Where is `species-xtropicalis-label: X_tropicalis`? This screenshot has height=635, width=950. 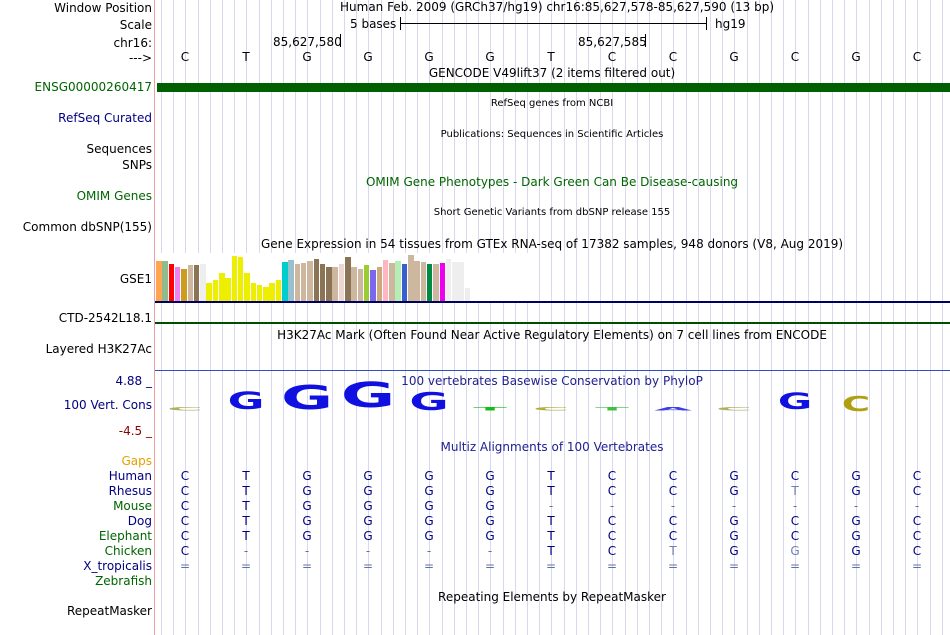
species-xtropicalis-label: X_tropicalis is located at coordinates (117, 566).